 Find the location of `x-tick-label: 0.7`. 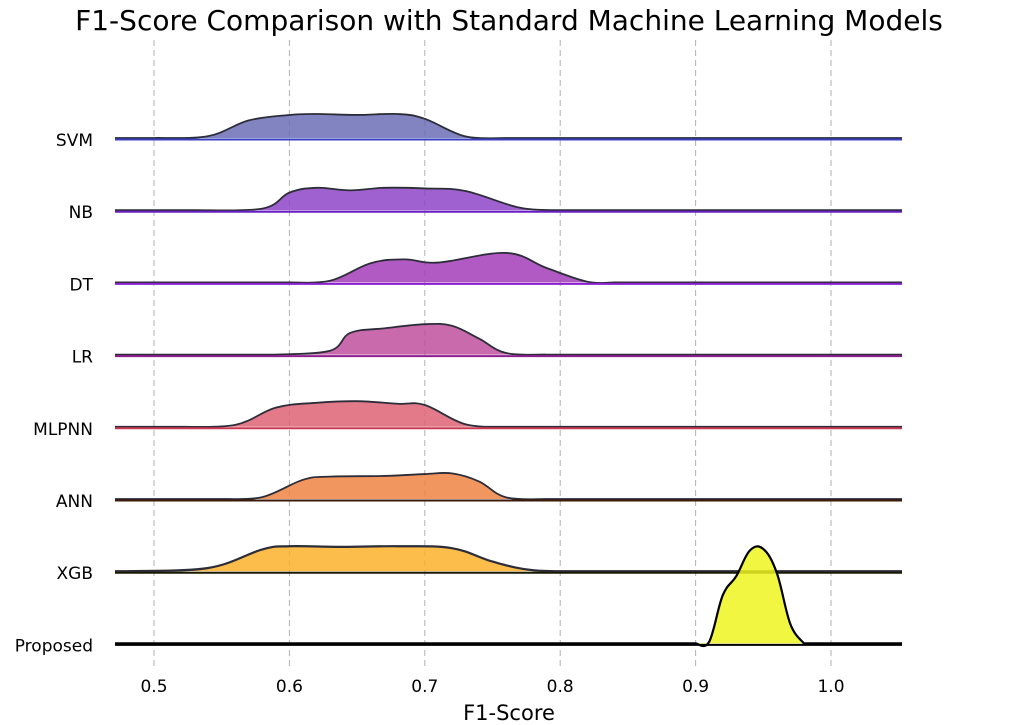

x-tick-label: 0.7 is located at coordinates (424, 687).